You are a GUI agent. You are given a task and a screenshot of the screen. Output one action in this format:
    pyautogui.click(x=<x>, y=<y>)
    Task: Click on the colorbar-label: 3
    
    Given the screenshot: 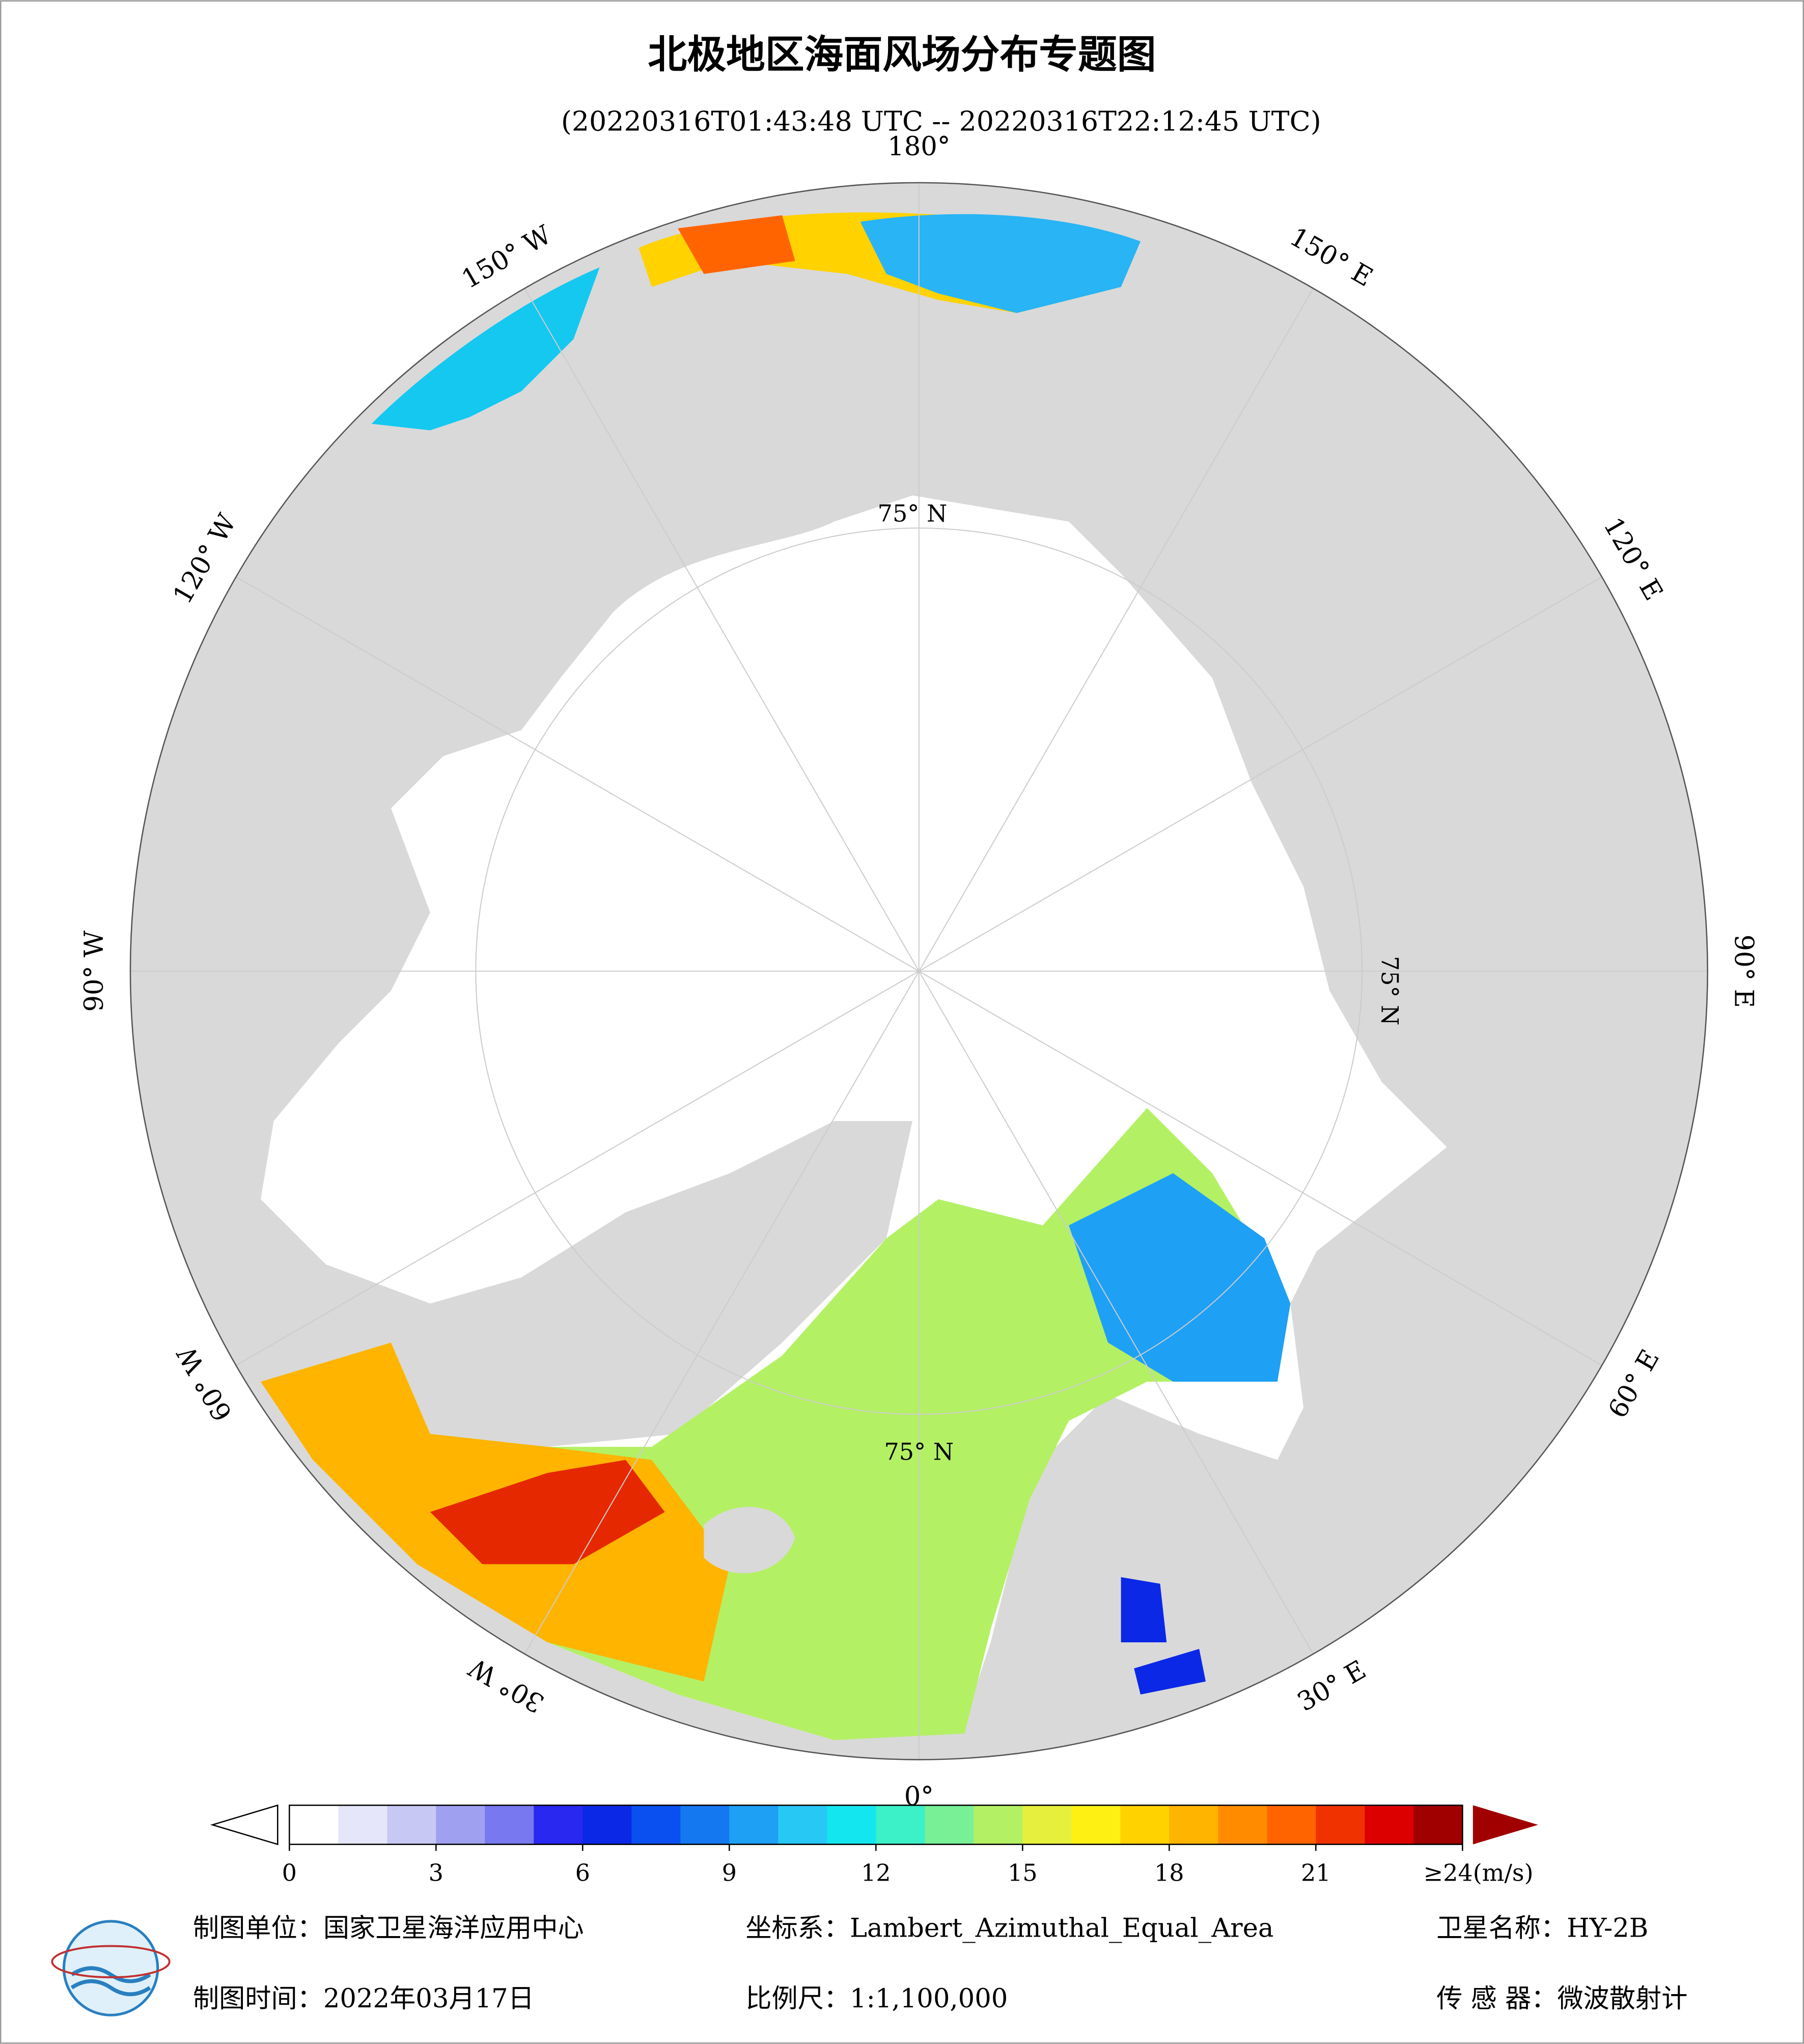 What is the action you would take?
    pyautogui.click(x=436, y=1873)
    